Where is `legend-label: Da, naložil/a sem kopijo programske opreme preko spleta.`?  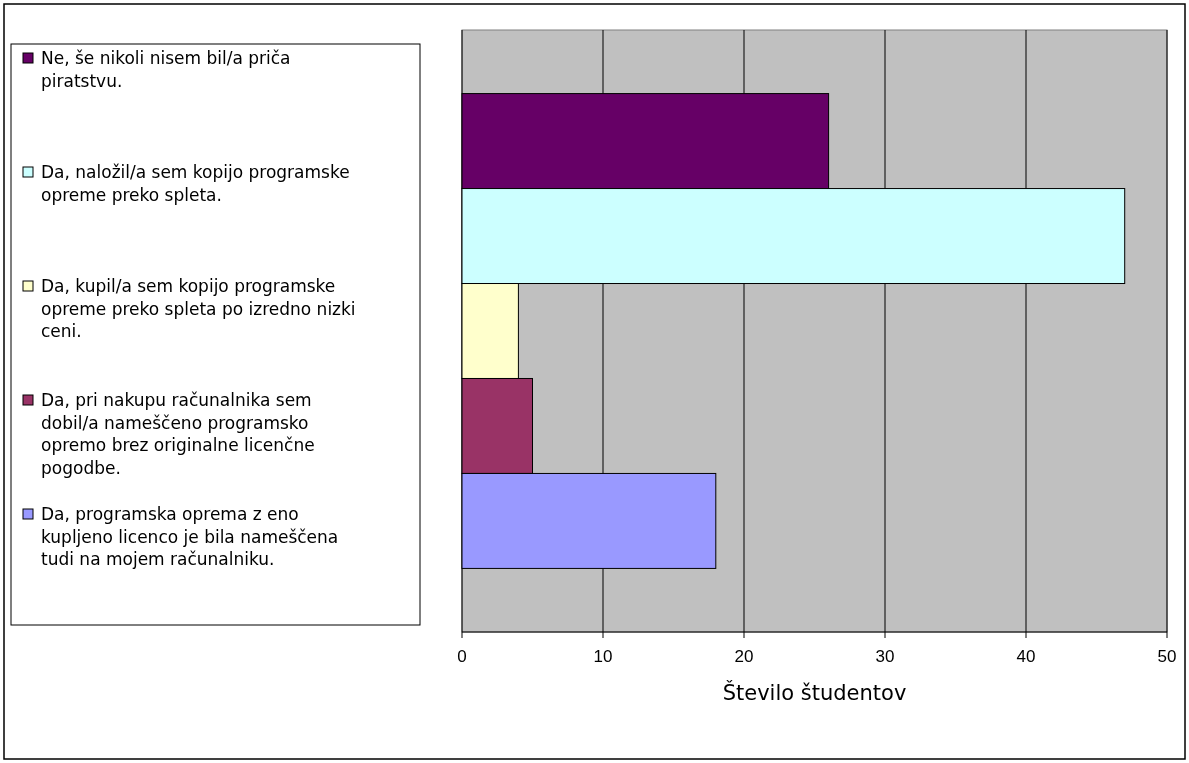
legend-label: Da, naložil/a sem kopijo programske opreme preko spleta. is located at coordinates (195, 183).